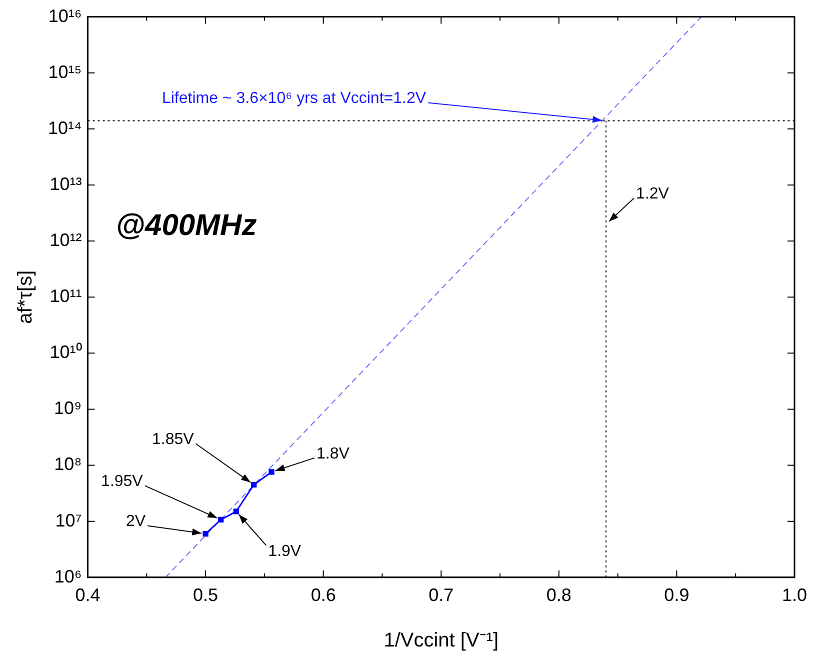 This screenshot has width=815, height=665. Describe the element at coordinates (66, 352) in the screenshot. I see `y-tick-label: 10¹⁰` at that location.